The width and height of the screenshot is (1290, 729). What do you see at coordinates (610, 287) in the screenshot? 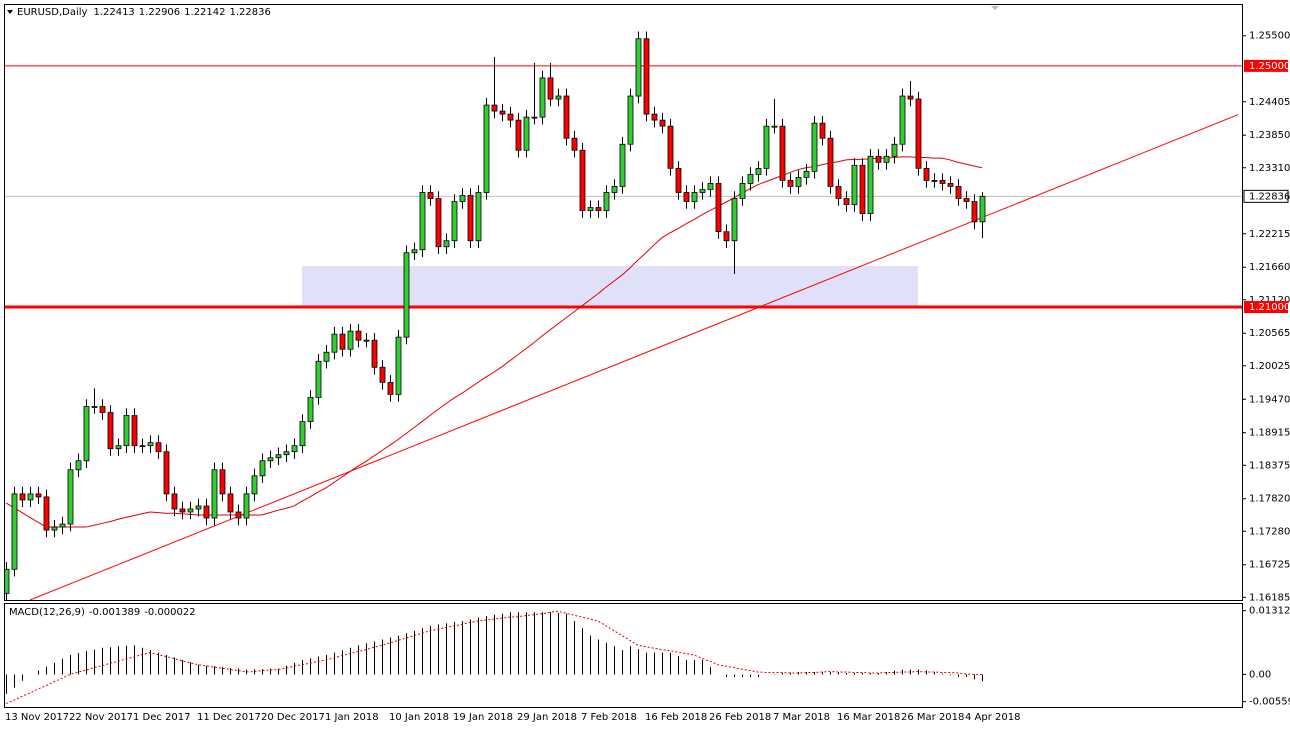
I see `support-zone` at bounding box center [610, 287].